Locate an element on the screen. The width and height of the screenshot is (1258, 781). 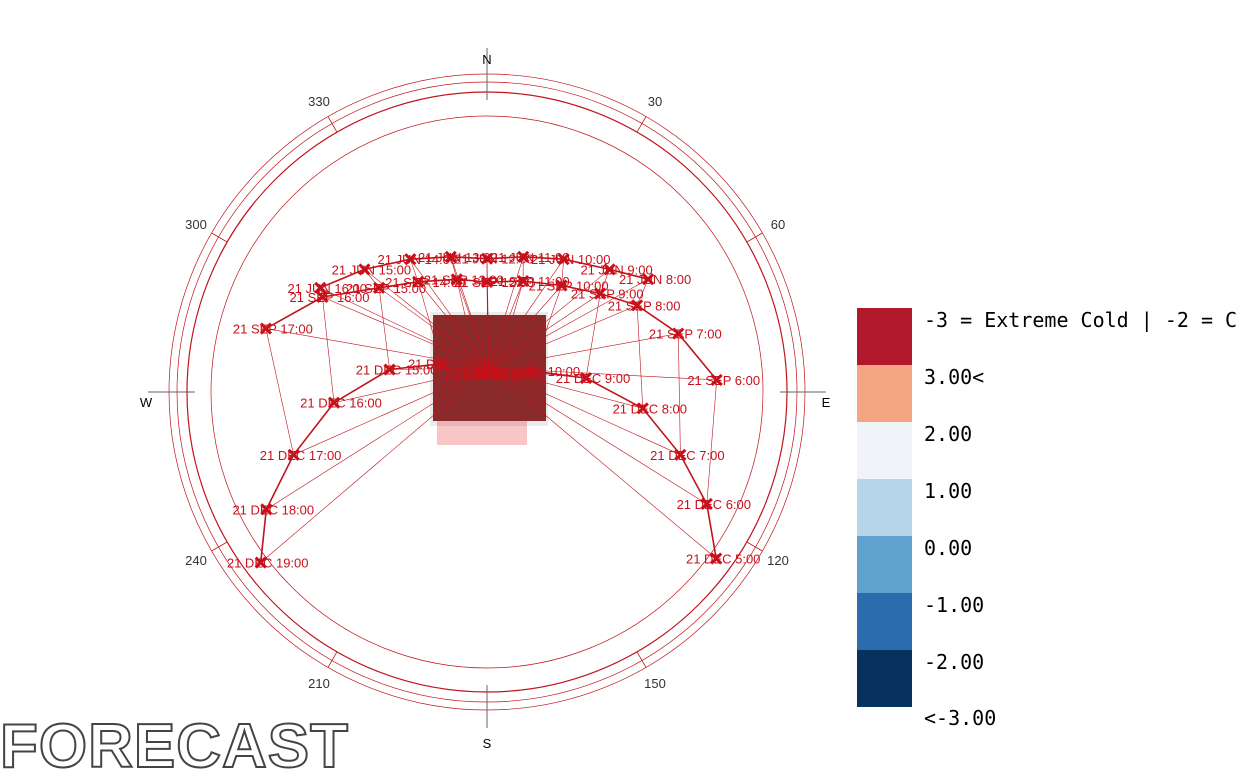
compass-south: S is located at coordinates (487, 743).